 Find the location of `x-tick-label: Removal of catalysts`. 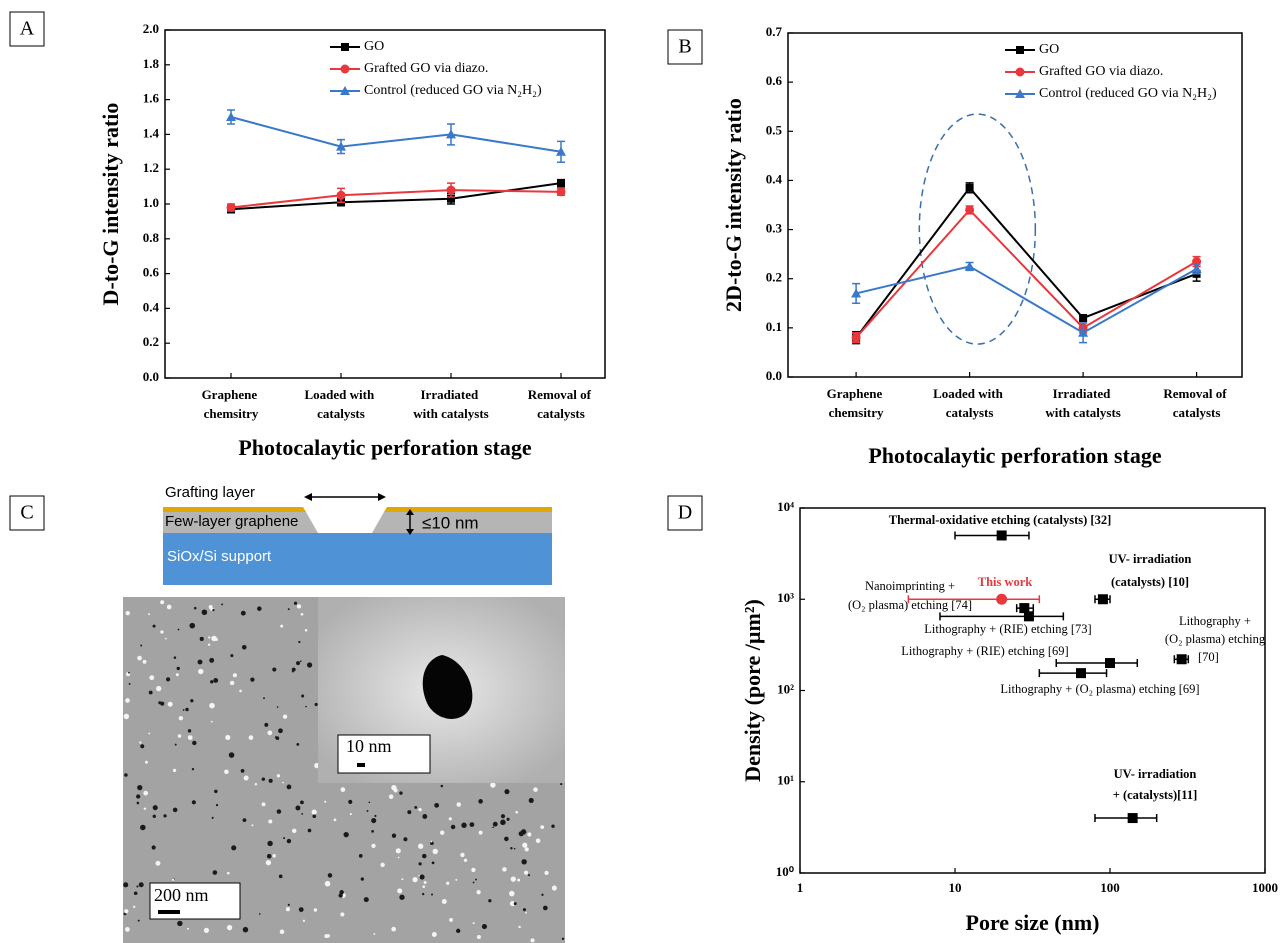

x-tick-label: Removal of catalysts is located at coordinates (1196, 403).